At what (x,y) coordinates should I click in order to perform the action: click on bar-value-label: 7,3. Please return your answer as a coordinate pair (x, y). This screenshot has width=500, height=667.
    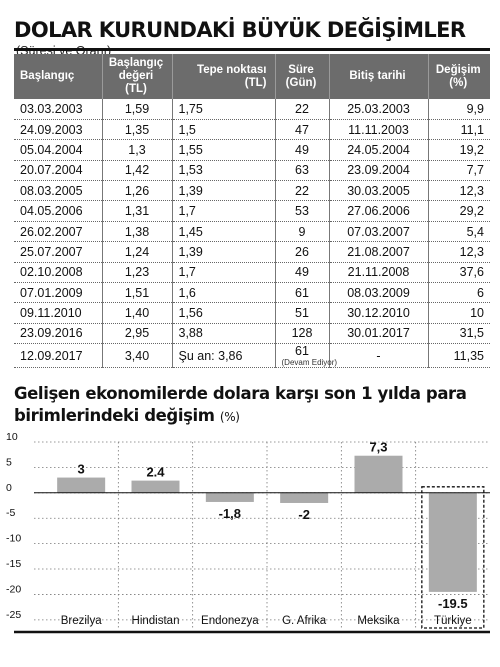
    Looking at the image, I should click on (378, 447).